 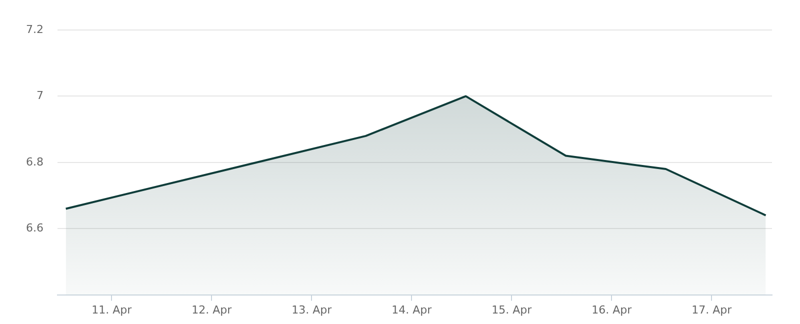 What do you see at coordinates (512, 309) in the screenshot?
I see `x-tick-label: 15. Apr` at bounding box center [512, 309].